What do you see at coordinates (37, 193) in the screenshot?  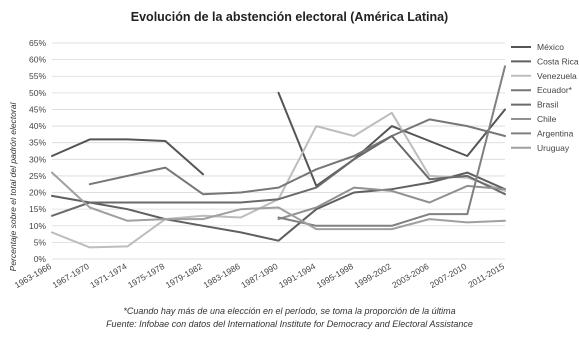 I see `y-tick-label: 20%` at bounding box center [37, 193].